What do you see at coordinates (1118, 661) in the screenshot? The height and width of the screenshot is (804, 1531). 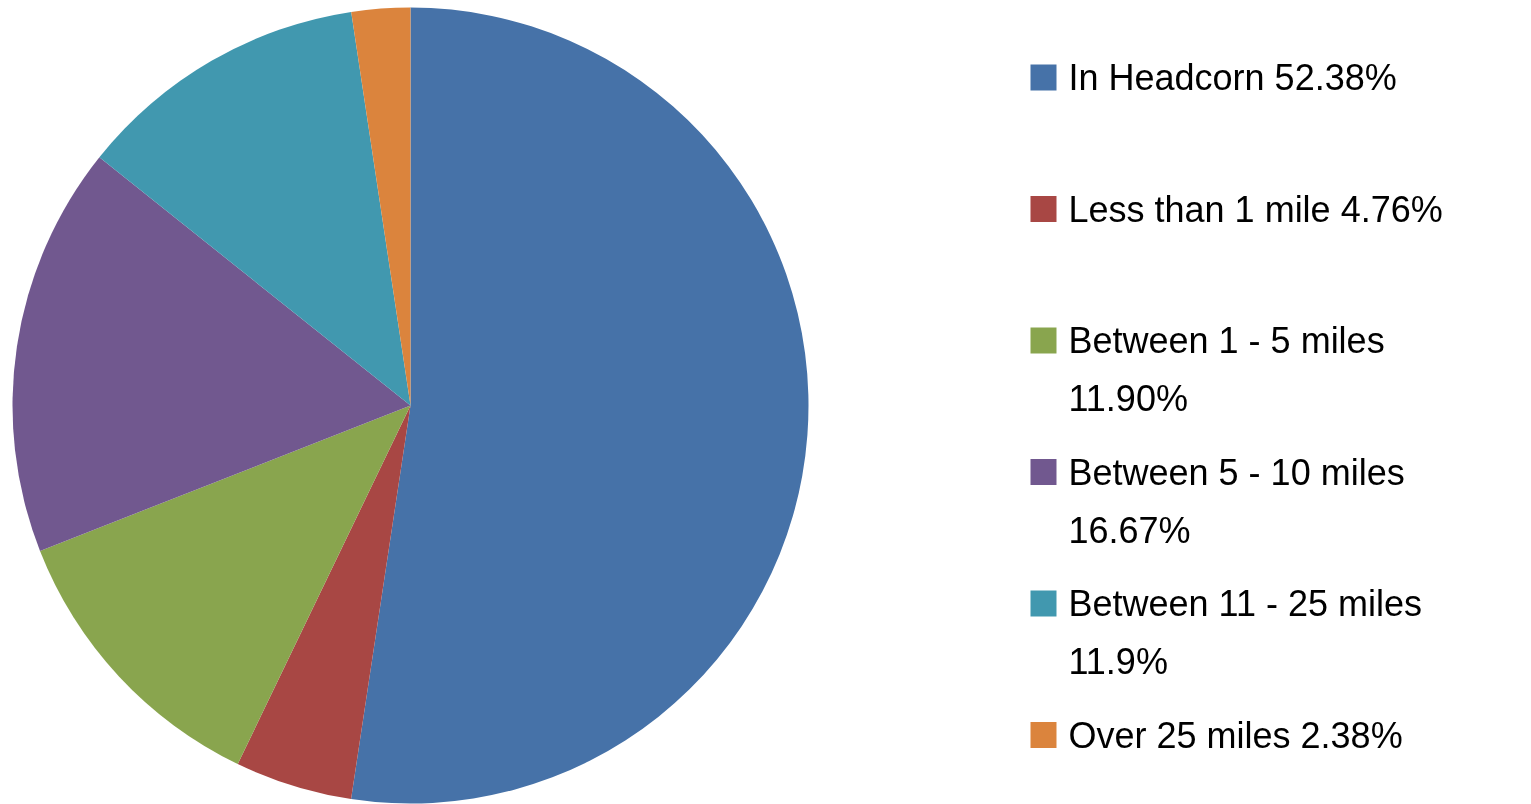 I see `data-label: 11.9%` at bounding box center [1118, 661].